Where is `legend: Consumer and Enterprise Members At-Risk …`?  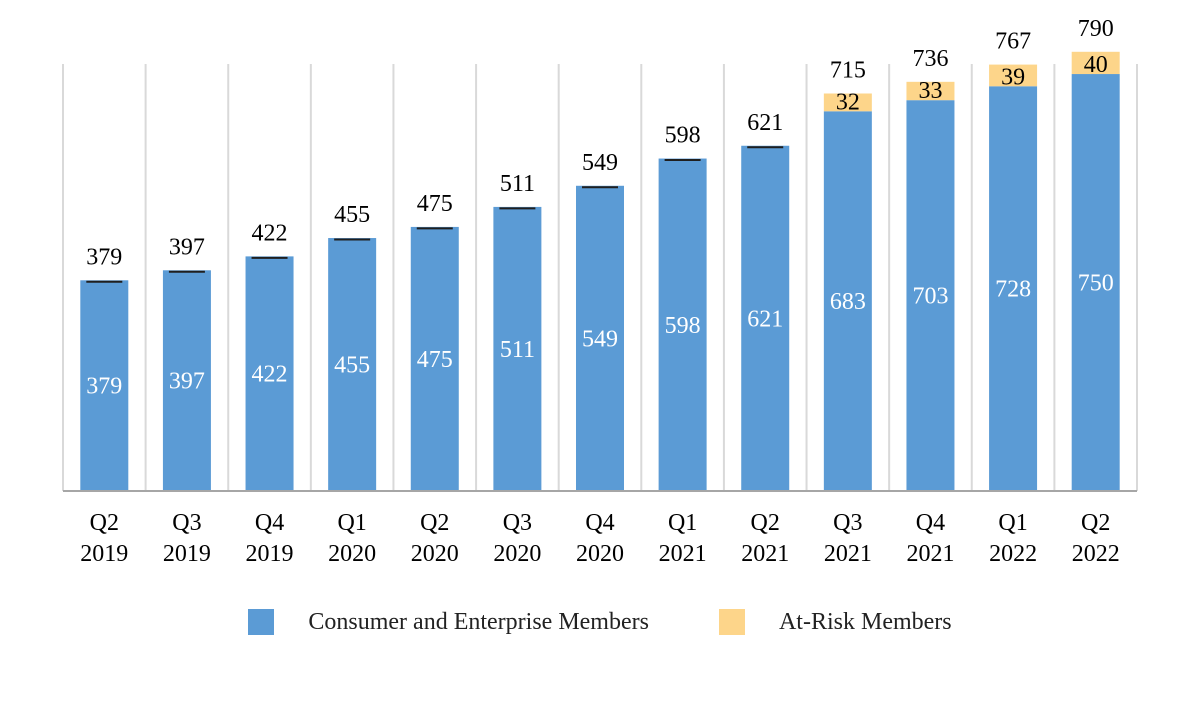
legend: Consumer and Enterprise Members At-Risk … is located at coordinates (600, 622).